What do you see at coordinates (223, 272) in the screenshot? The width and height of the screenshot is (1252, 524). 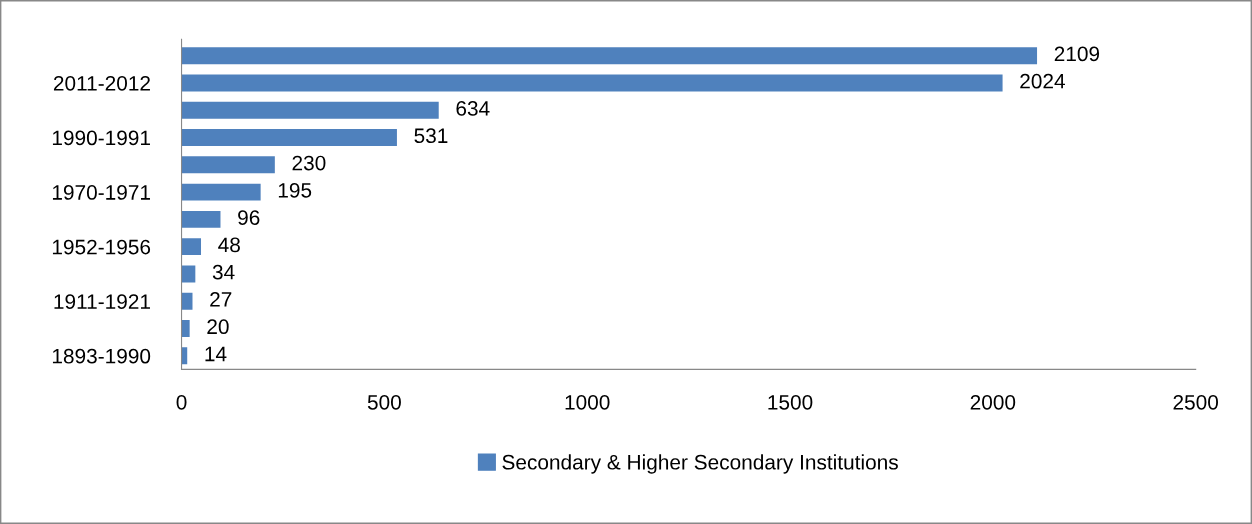 I see `data-label: 34` at bounding box center [223, 272].